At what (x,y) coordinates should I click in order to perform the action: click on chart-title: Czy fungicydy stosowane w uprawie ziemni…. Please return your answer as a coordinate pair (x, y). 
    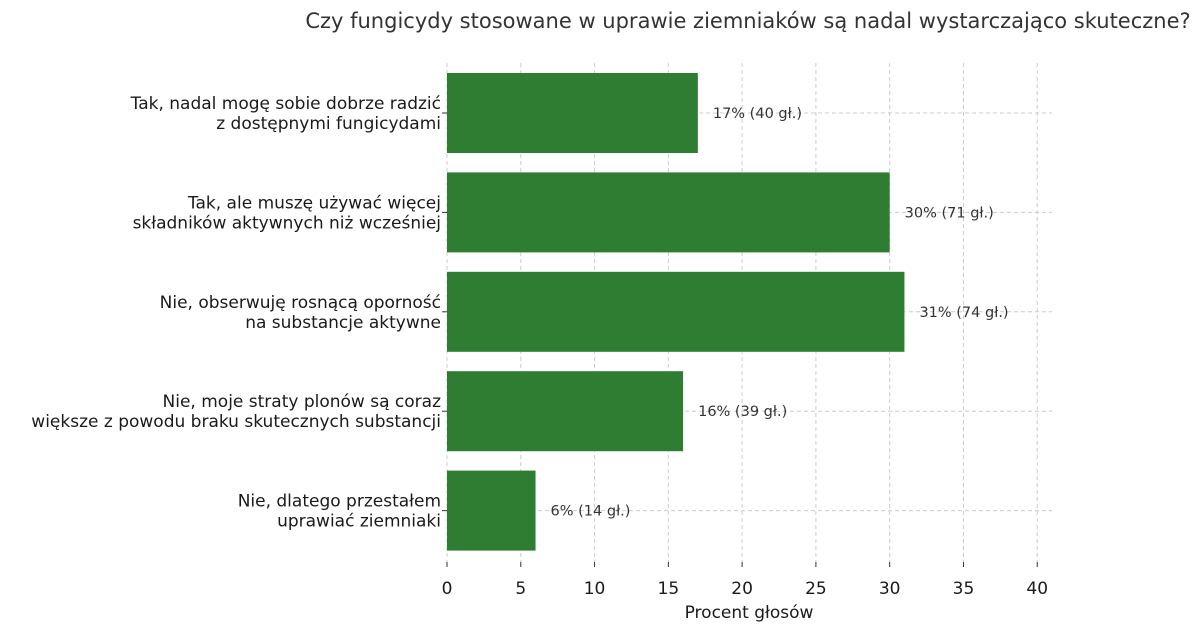
    Looking at the image, I should click on (747, 21).